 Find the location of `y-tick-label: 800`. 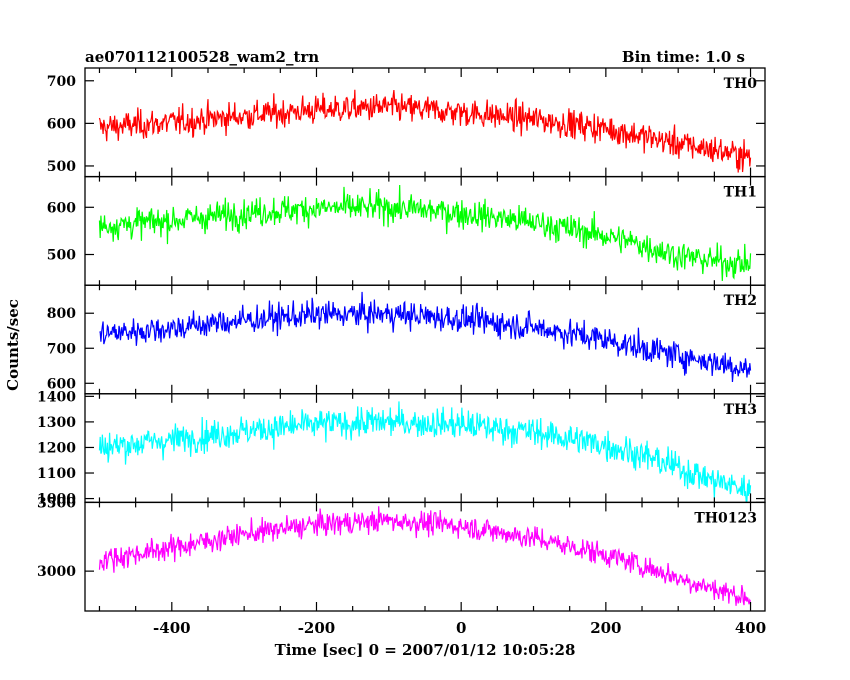

y-tick-label: 800 is located at coordinates (61, 314).